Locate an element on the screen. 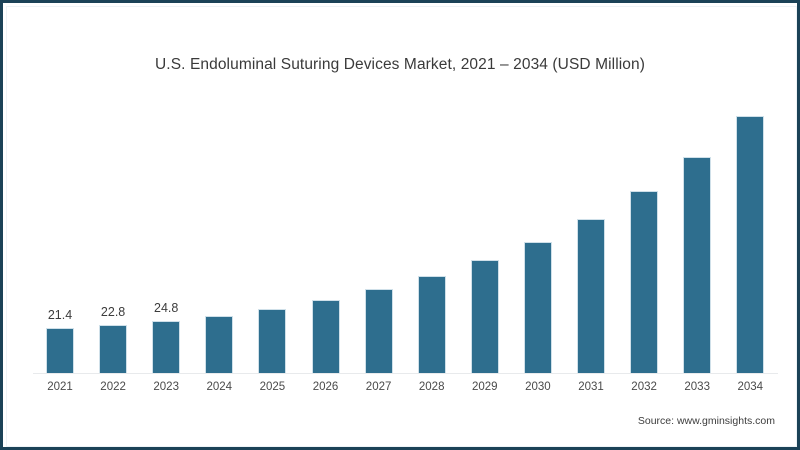 The image size is (800, 450). x-tick-2025: 2025 is located at coordinates (272, 387).